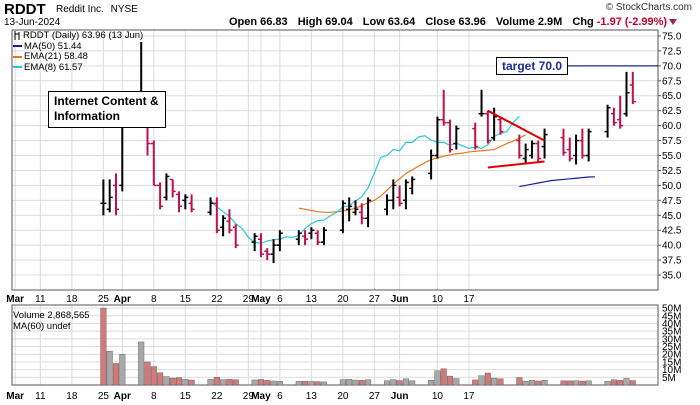 This screenshot has height=405, width=700. What do you see at coordinates (42, 326) in the screenshot?
I see `legend-ma60-label: MA(60) undef` at bounding box center [42, 326].